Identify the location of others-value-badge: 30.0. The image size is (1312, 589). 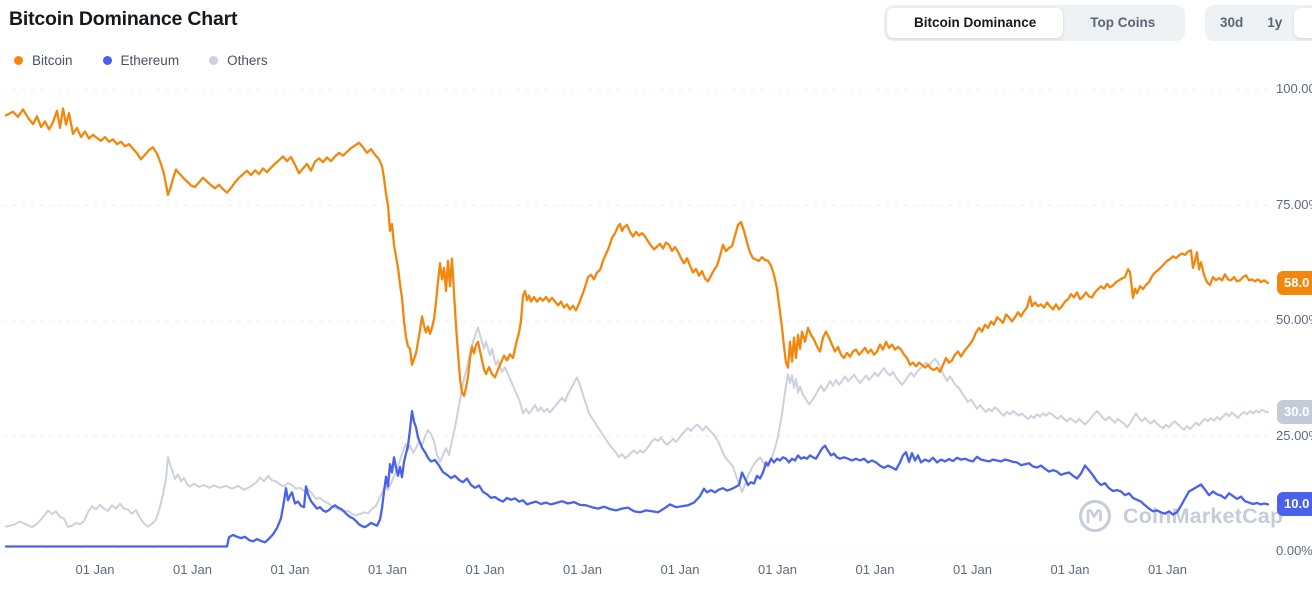
(1294, 412).